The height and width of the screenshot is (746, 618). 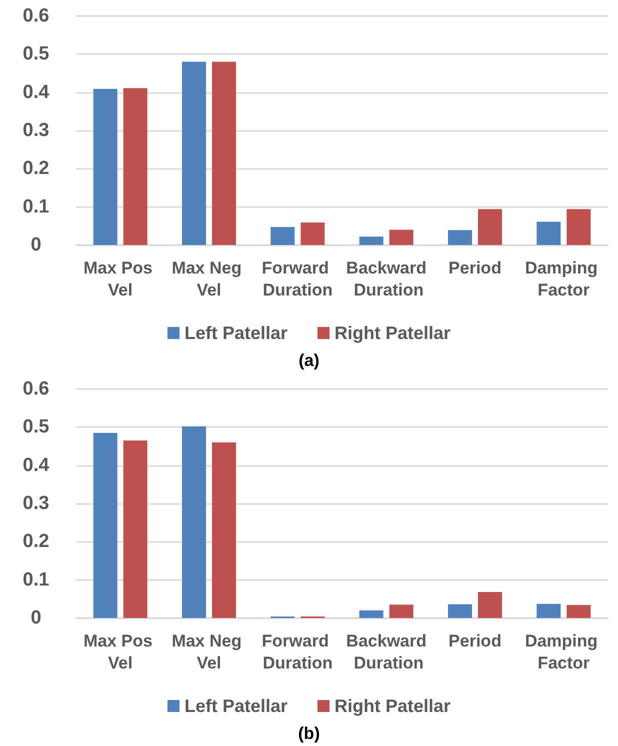 I want to click on text: (a), so click(x=309, y=360).